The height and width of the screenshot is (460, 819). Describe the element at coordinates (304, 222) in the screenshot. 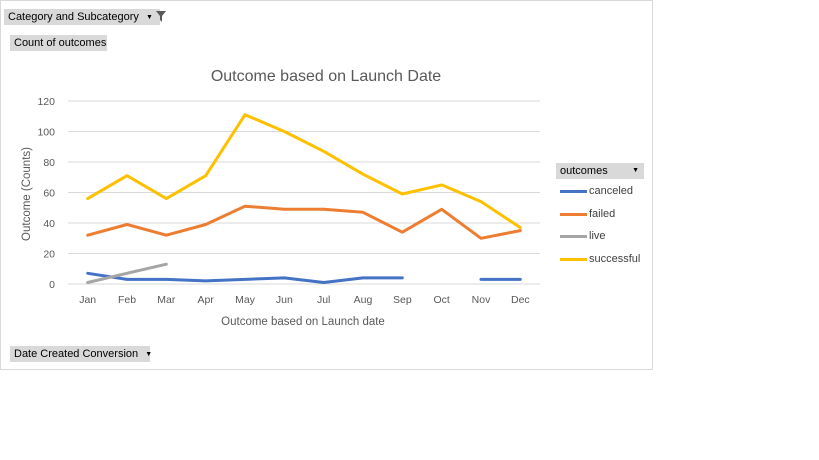

I see `series-line-failed` at that location.